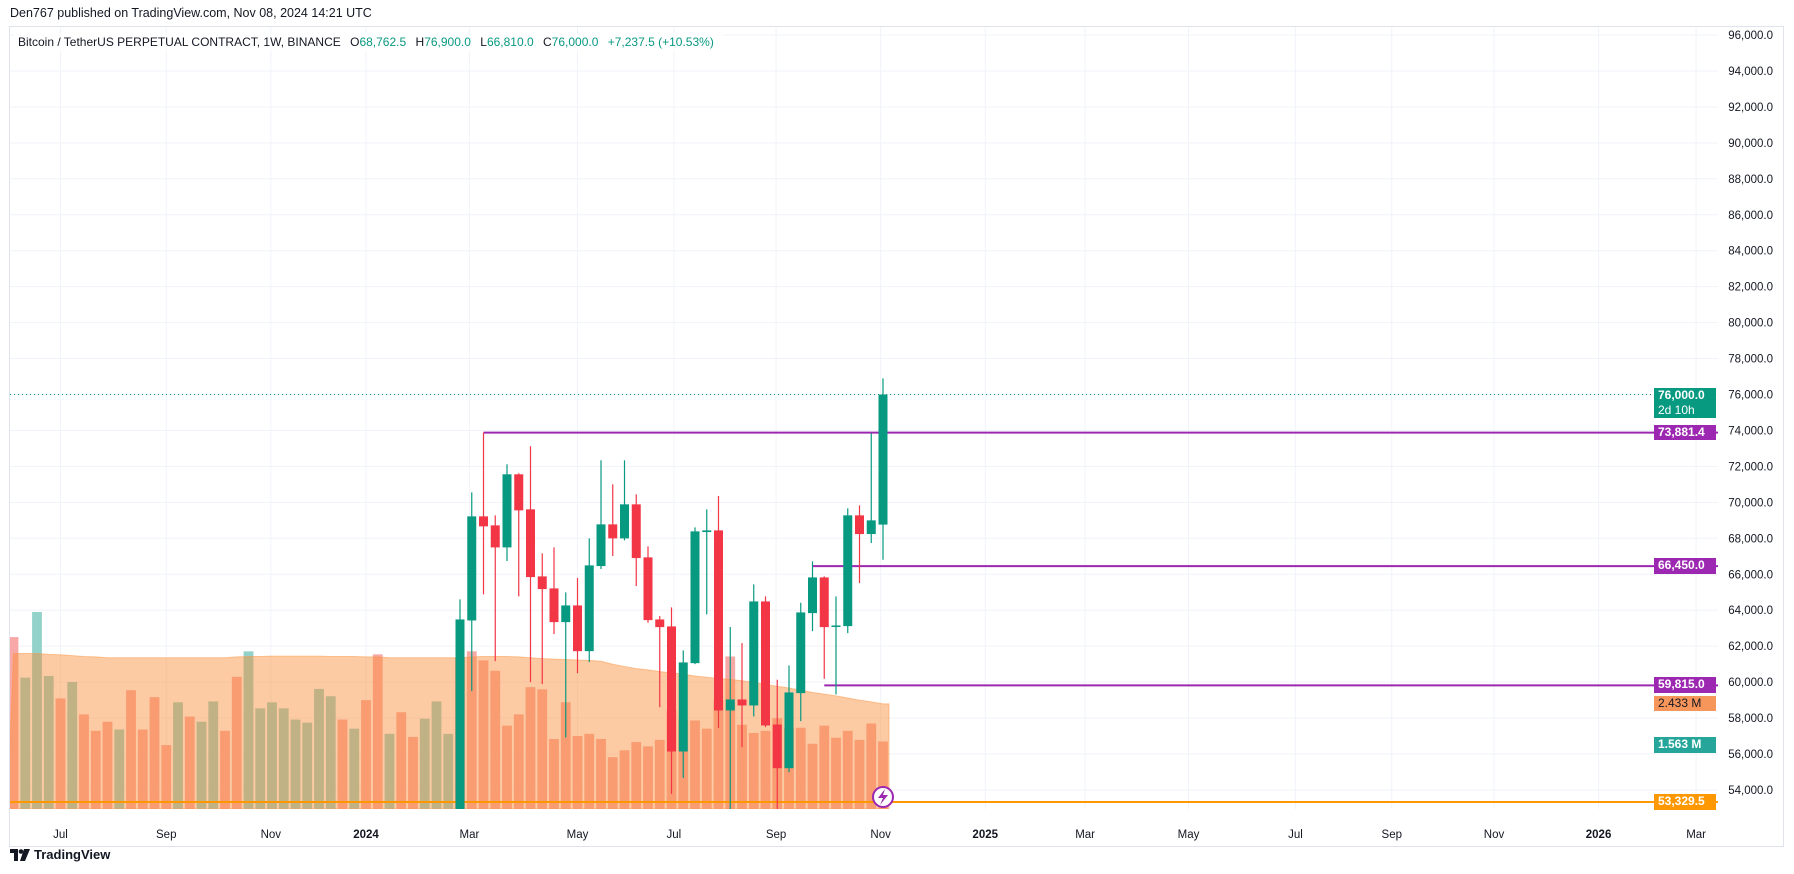  I want to click on tradingview-logo: TradingView, so click(60, 854).